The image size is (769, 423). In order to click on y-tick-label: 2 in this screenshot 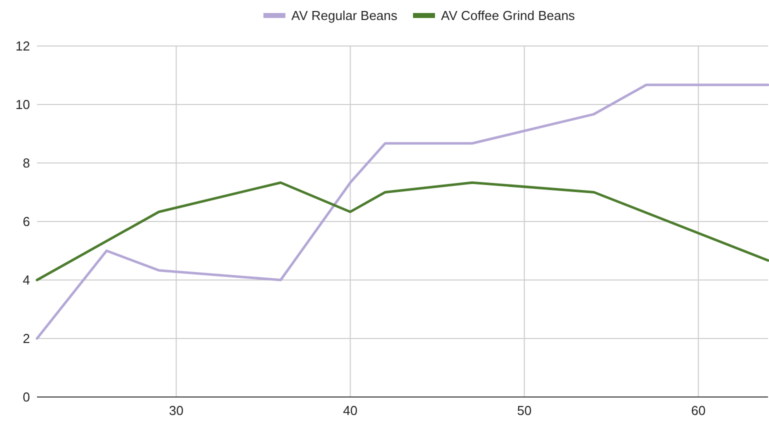, I will do `click(26, 338)`.